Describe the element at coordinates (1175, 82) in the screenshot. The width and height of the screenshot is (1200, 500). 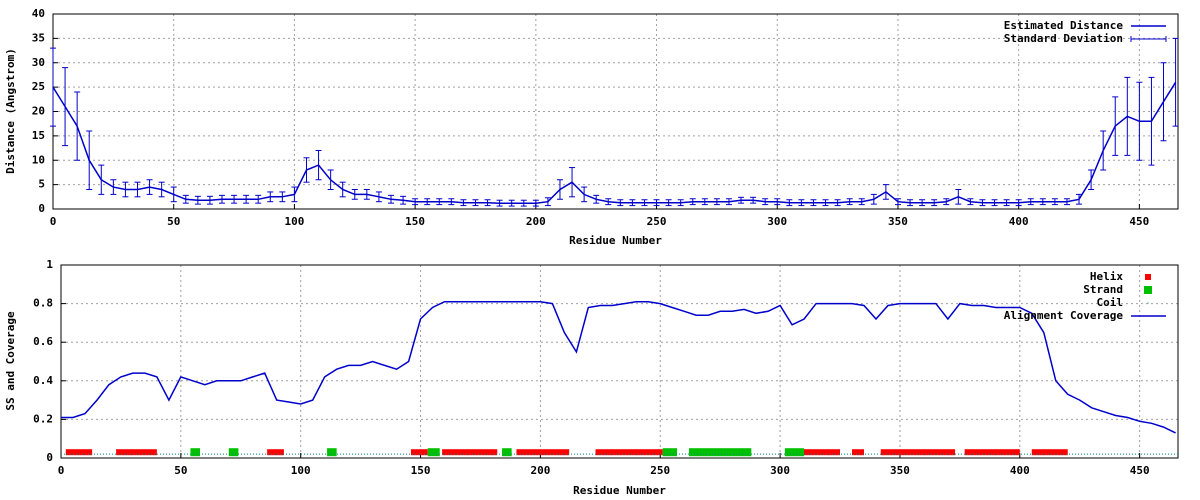
I see `error-bar` at that location.